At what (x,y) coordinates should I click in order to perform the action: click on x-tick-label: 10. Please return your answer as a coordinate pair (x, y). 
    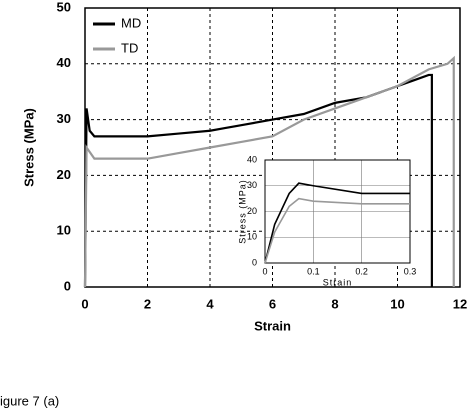
    Looking at the image, I should click on (397, 303).